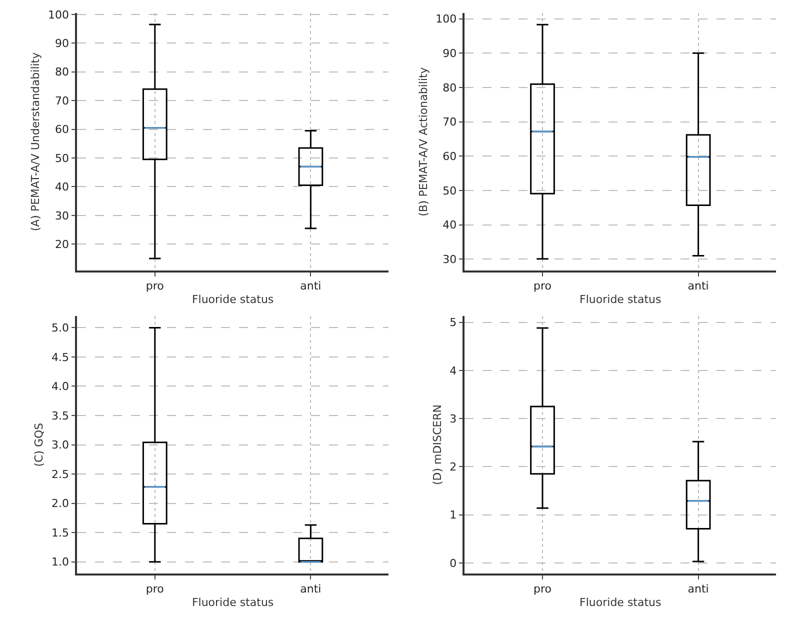 This screenshot has height=629, width=788. I want to click on y-tick-label: 1, so click(453, 515).